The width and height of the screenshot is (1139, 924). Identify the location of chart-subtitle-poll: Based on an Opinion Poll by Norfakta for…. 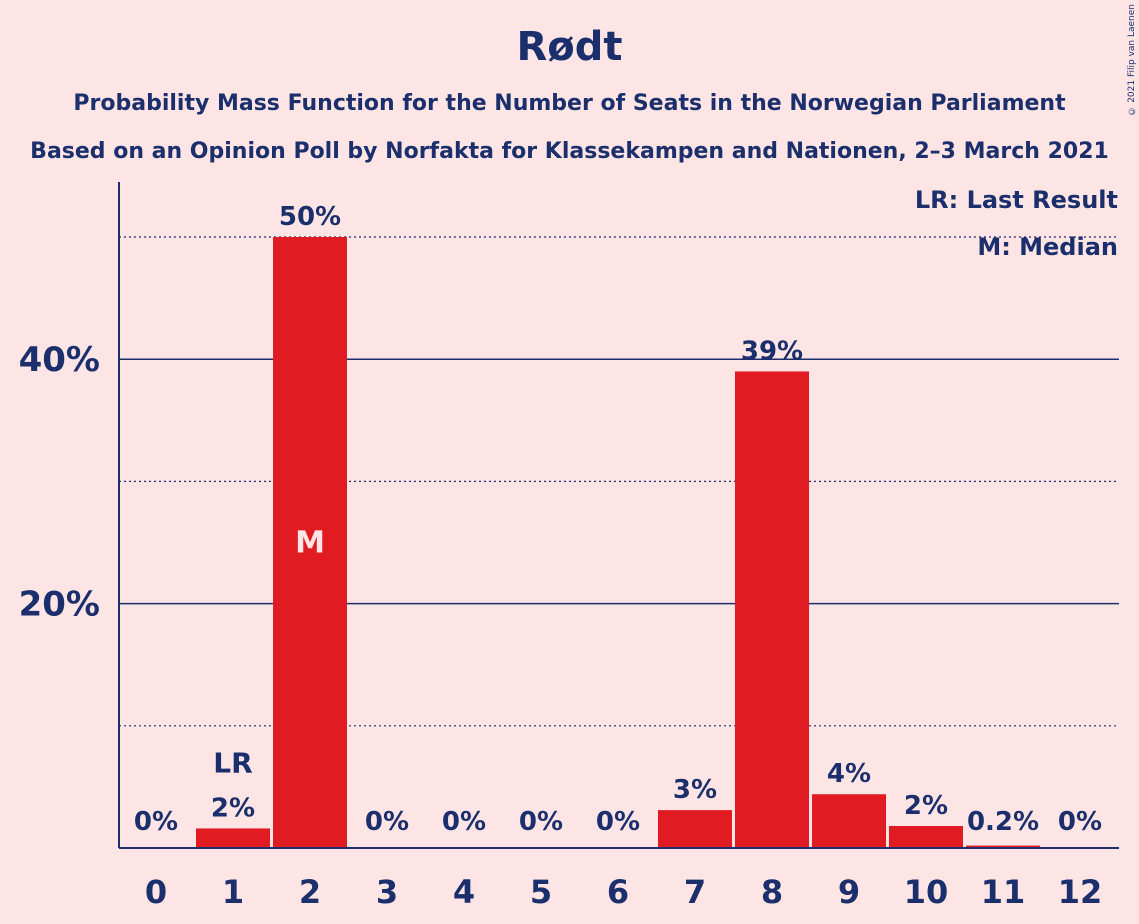
(569, 151).